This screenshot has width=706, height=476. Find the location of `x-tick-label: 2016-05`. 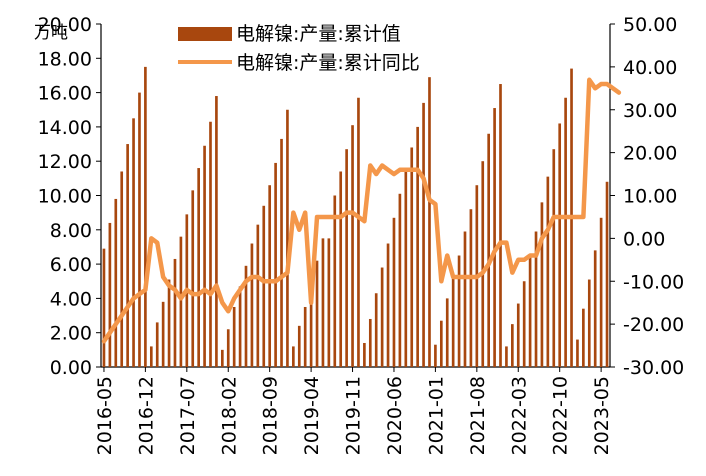

x-tick-label: 2016-05 is located at coordinates (105, 415).